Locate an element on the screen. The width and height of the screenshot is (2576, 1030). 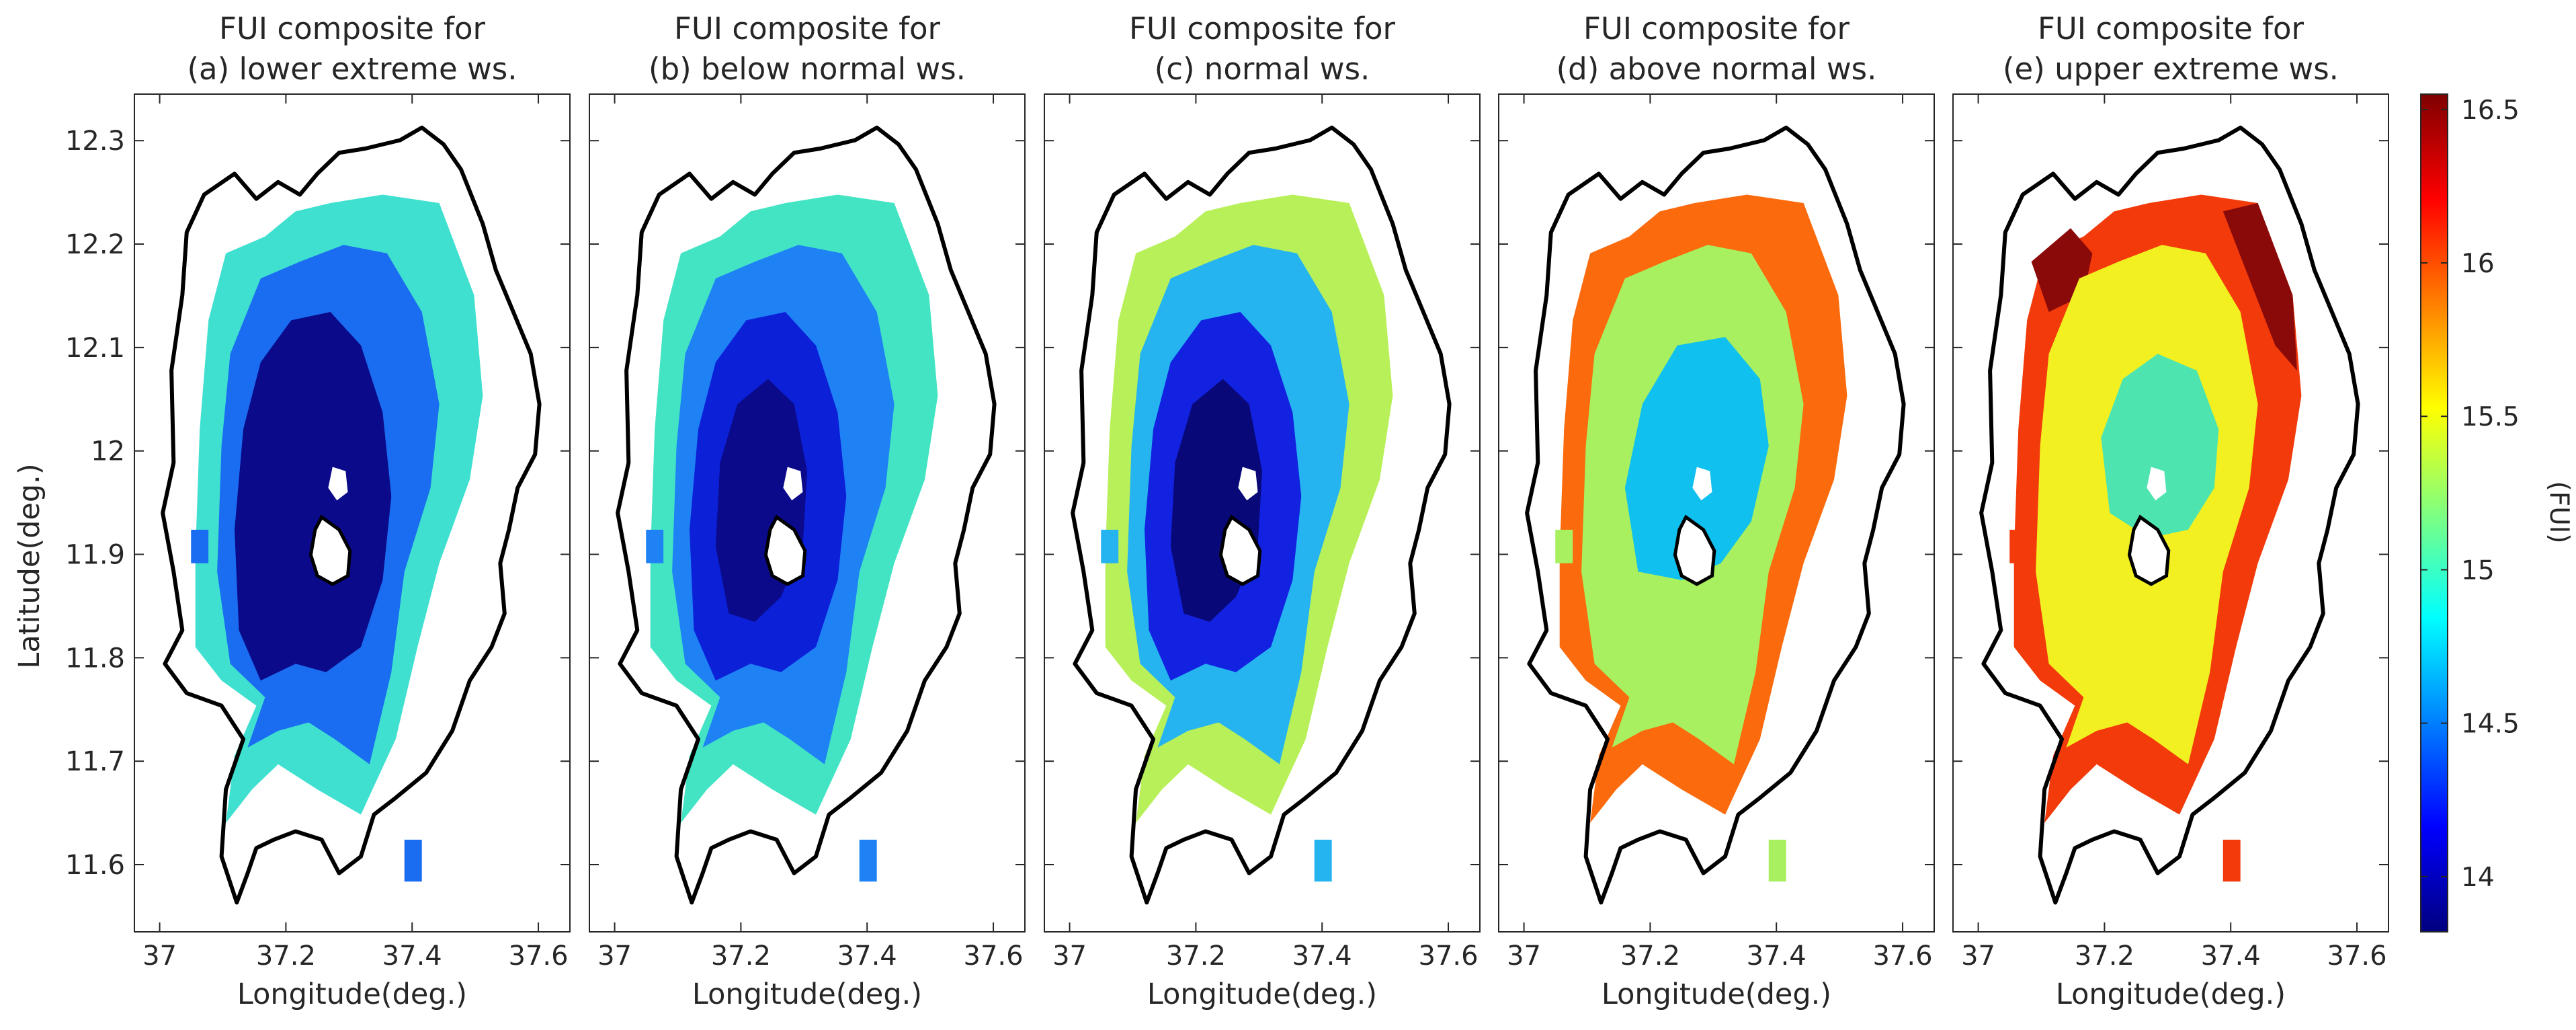
y-tick-label: 11.8 is located at coordinates (95, 658).